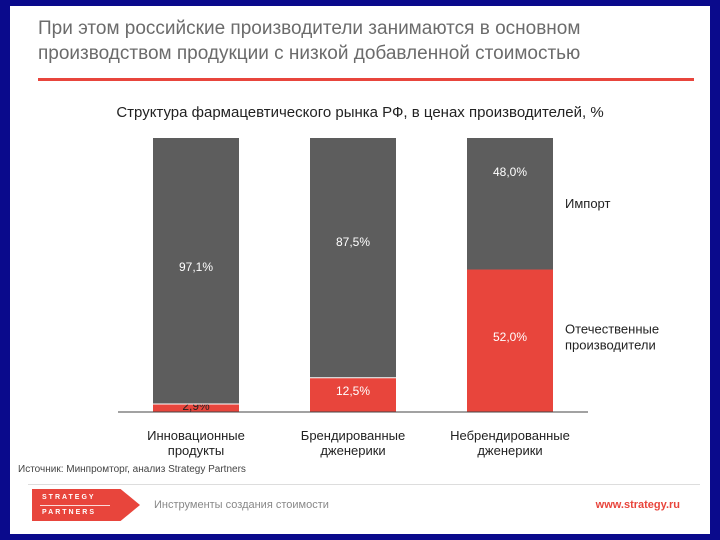 This screenshot has height=540, width=720. What do you see at coordinates (510, 337) in the screenshot?
I see `data-label-domestic-3: 52,0%` at bounding box center [510, 337].